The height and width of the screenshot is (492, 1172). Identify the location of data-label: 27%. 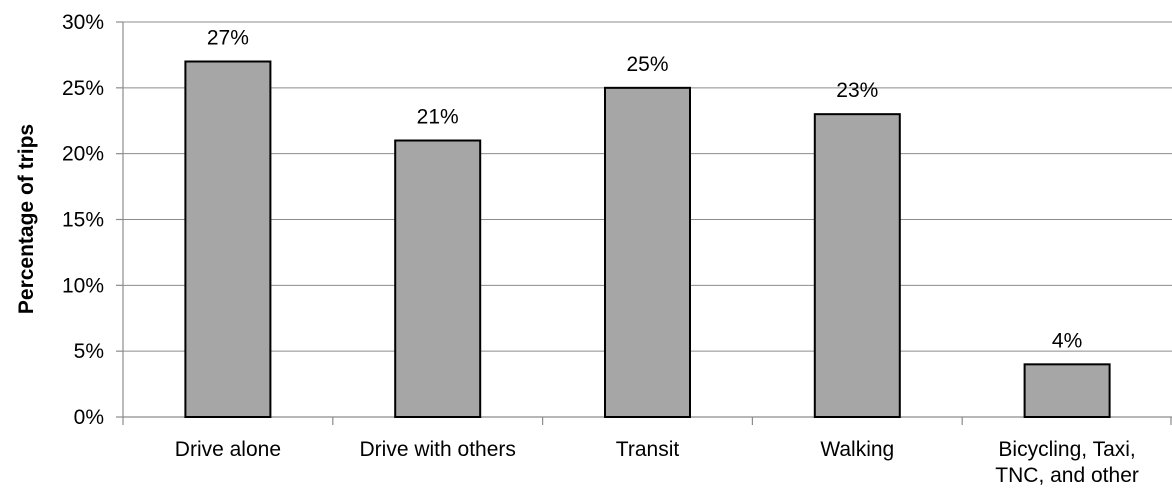
(228, 38).